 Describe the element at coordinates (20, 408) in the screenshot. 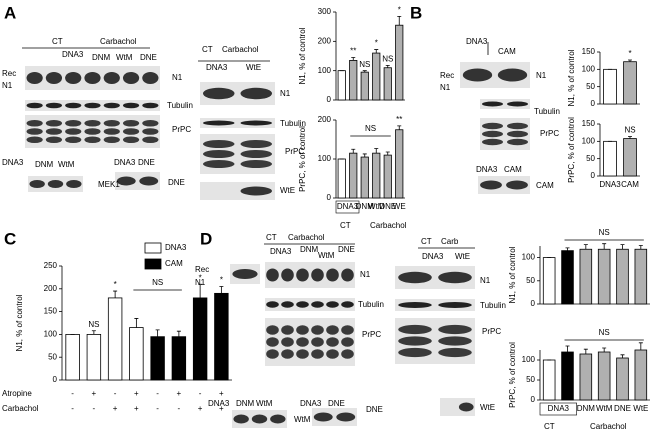

I see `row-label: Carbachol` at that location.